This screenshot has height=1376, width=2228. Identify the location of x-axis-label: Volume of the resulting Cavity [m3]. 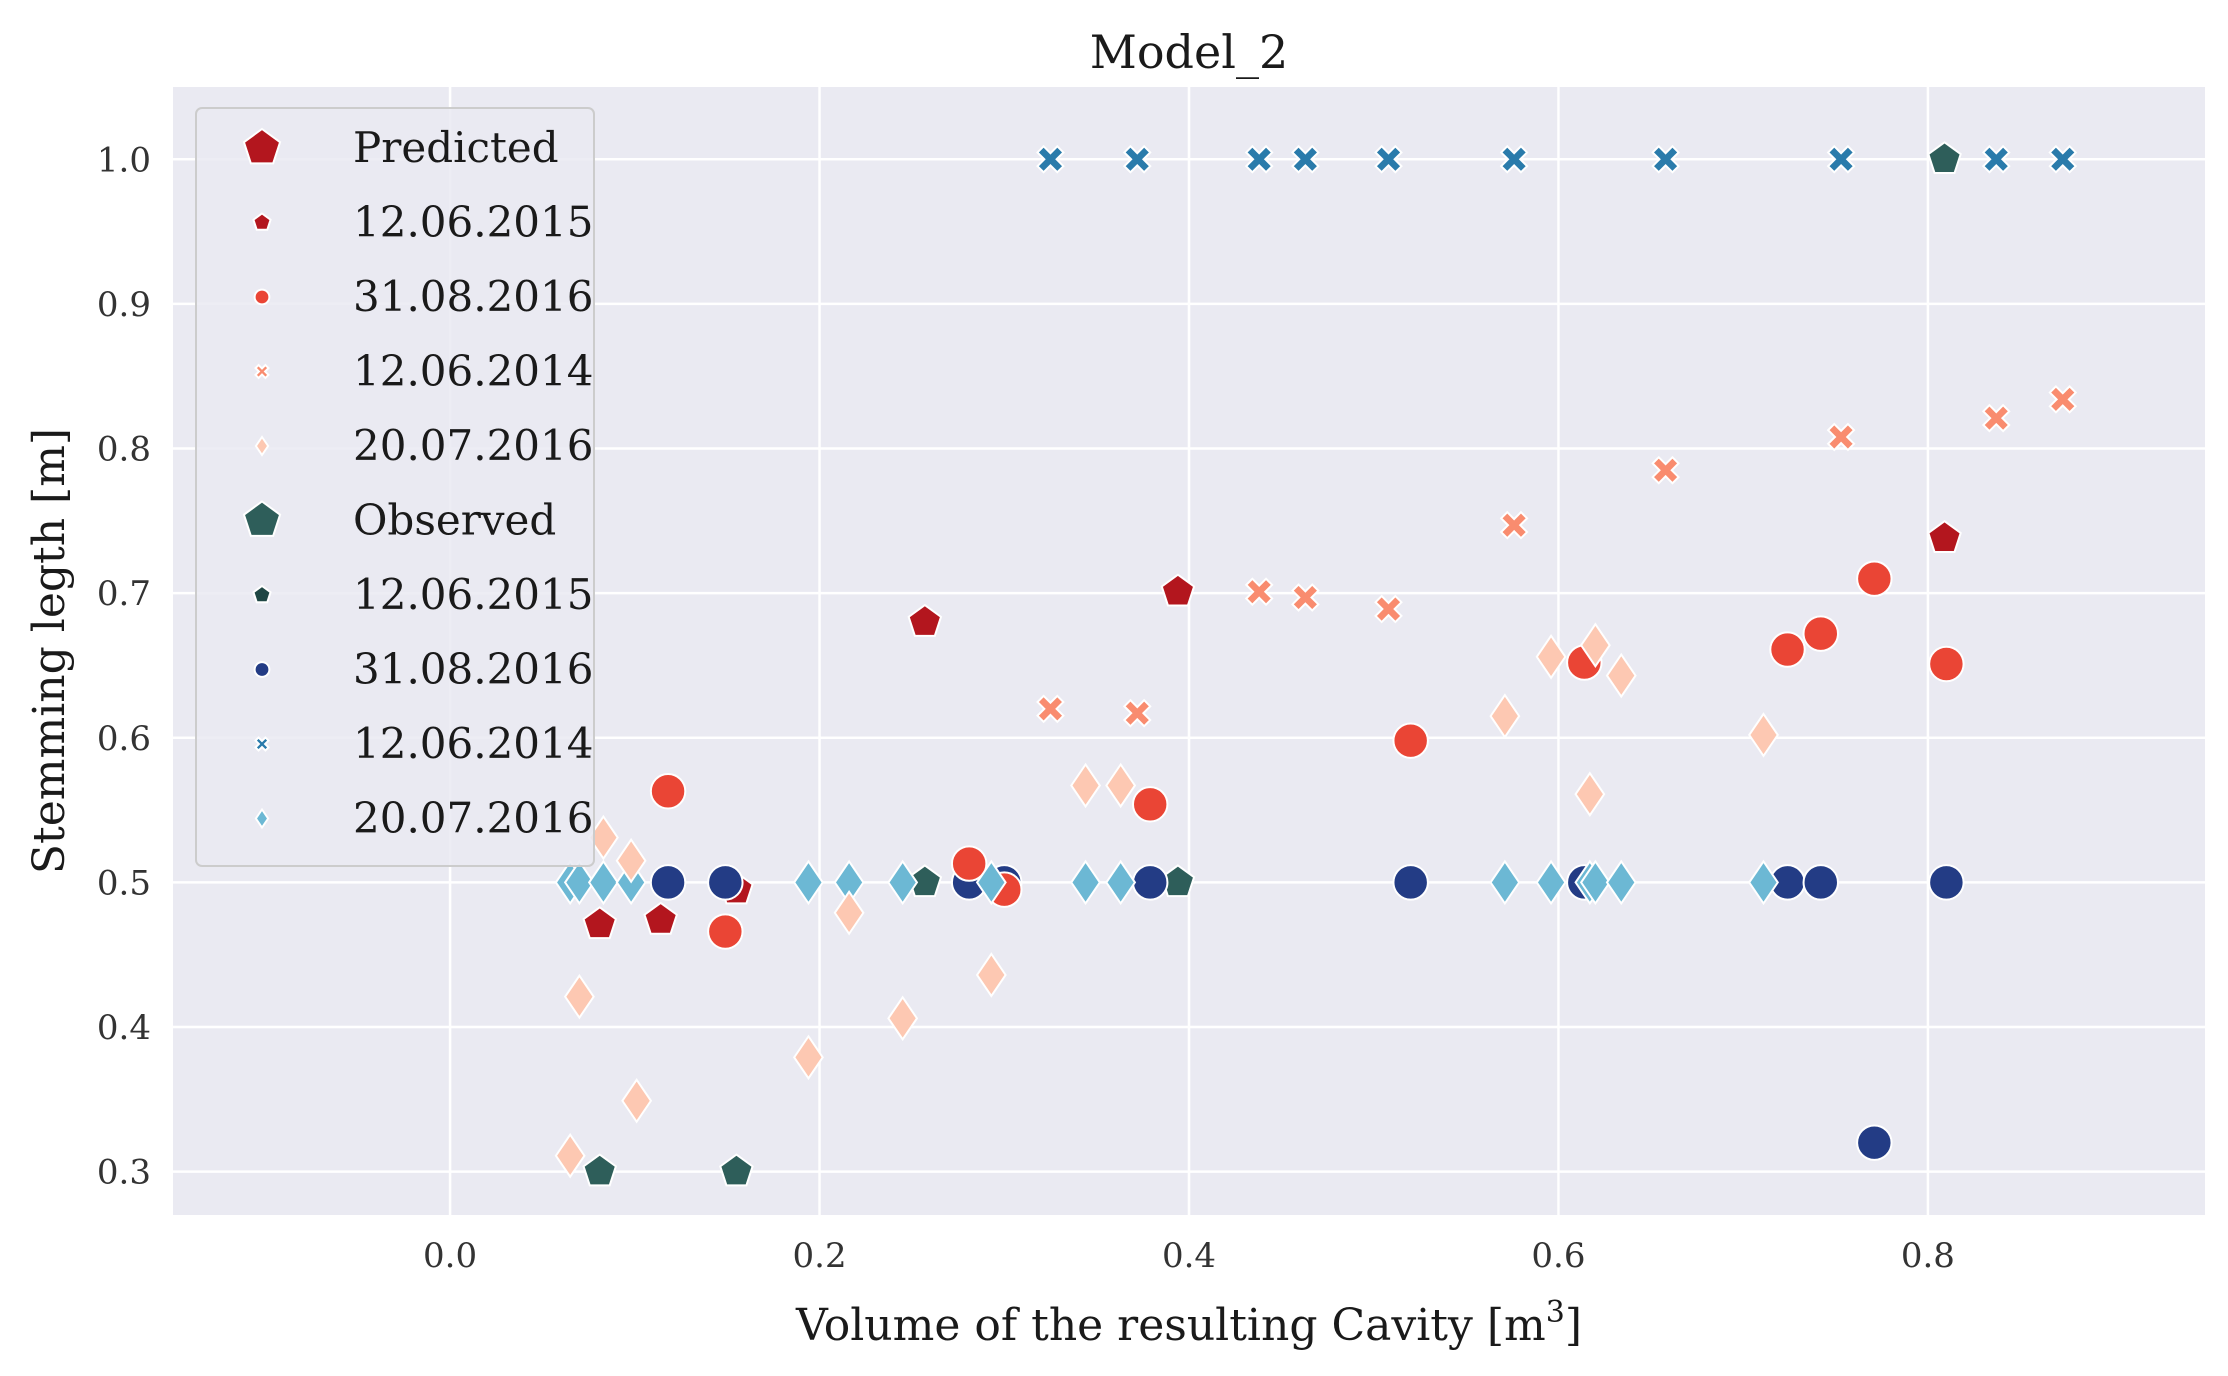
(1188, 1323).